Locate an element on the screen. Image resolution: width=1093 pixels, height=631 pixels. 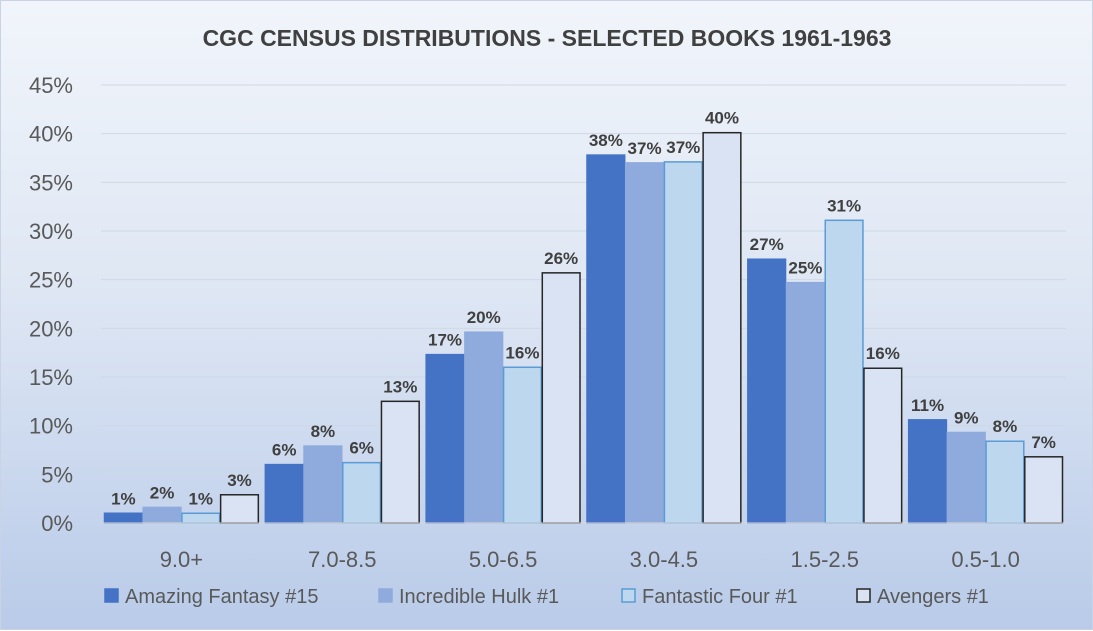
x-tick-label: 0.5-1.0 is located at coordinates (985, 559).